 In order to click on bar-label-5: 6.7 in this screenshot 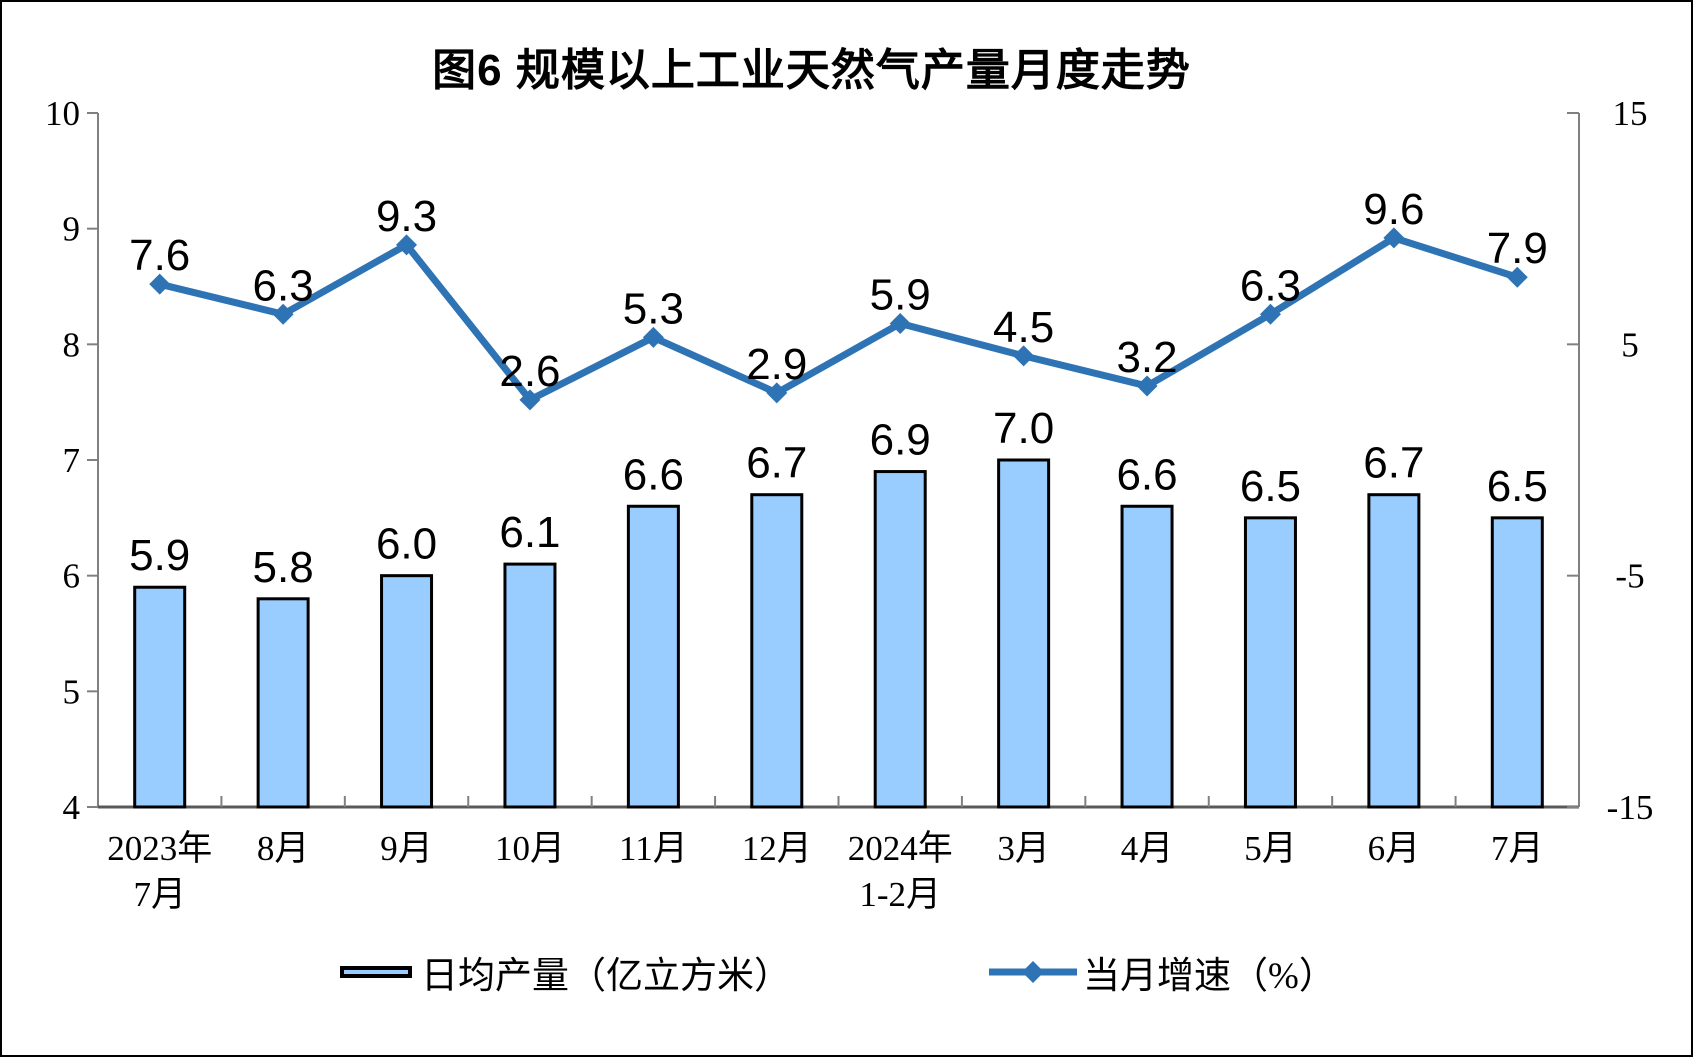, I will do `click(776, 463)`.